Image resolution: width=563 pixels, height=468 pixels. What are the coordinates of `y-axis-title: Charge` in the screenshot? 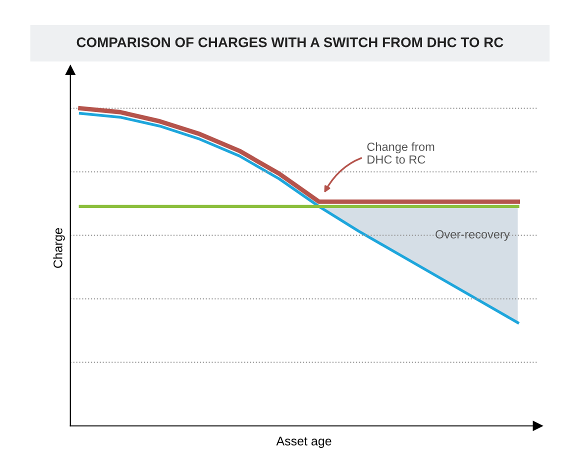 It's located at (59, 248).